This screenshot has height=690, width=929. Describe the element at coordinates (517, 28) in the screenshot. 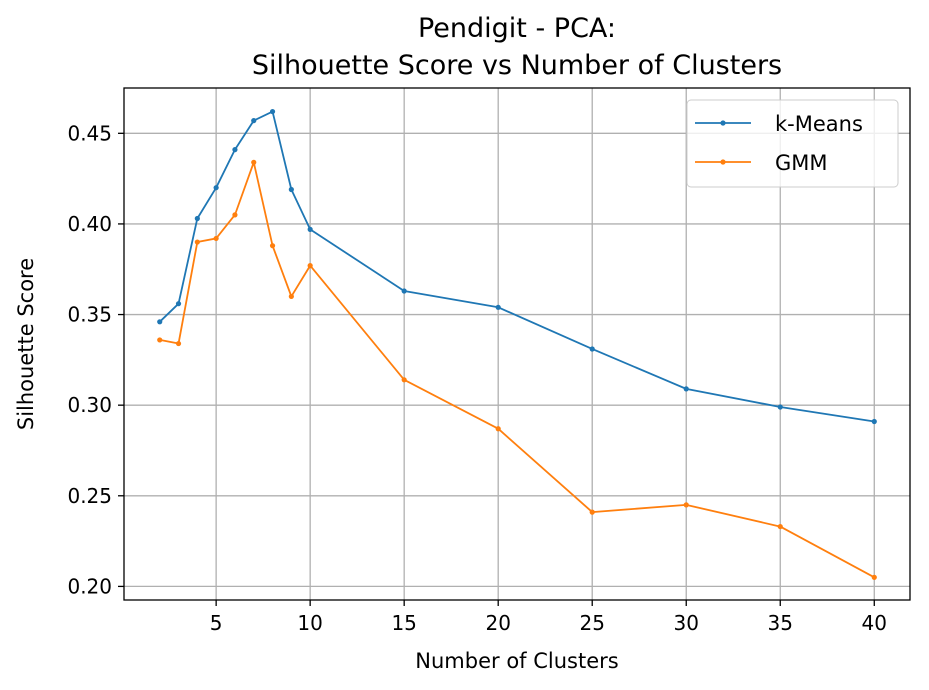

I see `chart-title-line-1: Pendigit - PCA:` at that location.